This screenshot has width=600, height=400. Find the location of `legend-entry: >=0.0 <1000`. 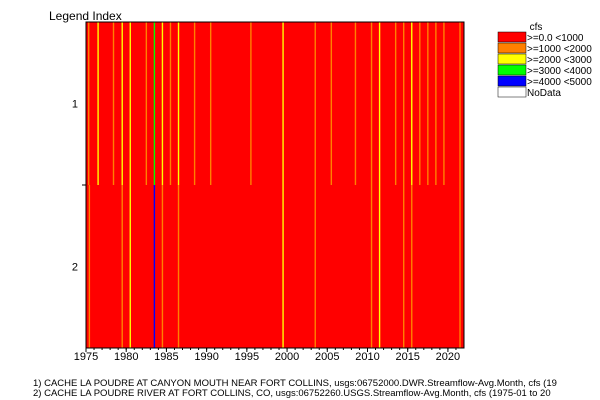

legend-entry: >=0.0 <1000 is located at coordinates (540, 37).